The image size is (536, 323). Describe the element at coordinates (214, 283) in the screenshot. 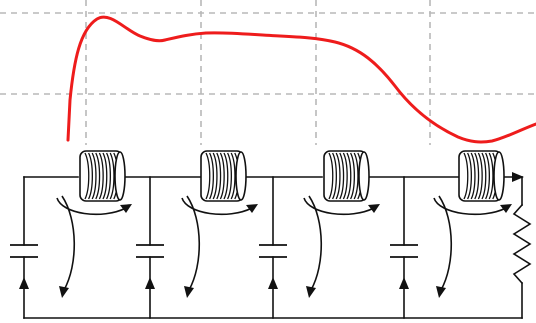

I see `rung-arrows` at that location.